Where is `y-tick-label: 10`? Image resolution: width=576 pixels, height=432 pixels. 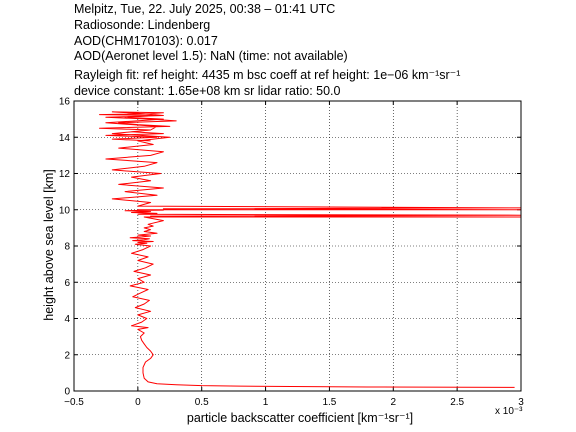
y-tick-label: 10 is located at coordinates (65, 210).